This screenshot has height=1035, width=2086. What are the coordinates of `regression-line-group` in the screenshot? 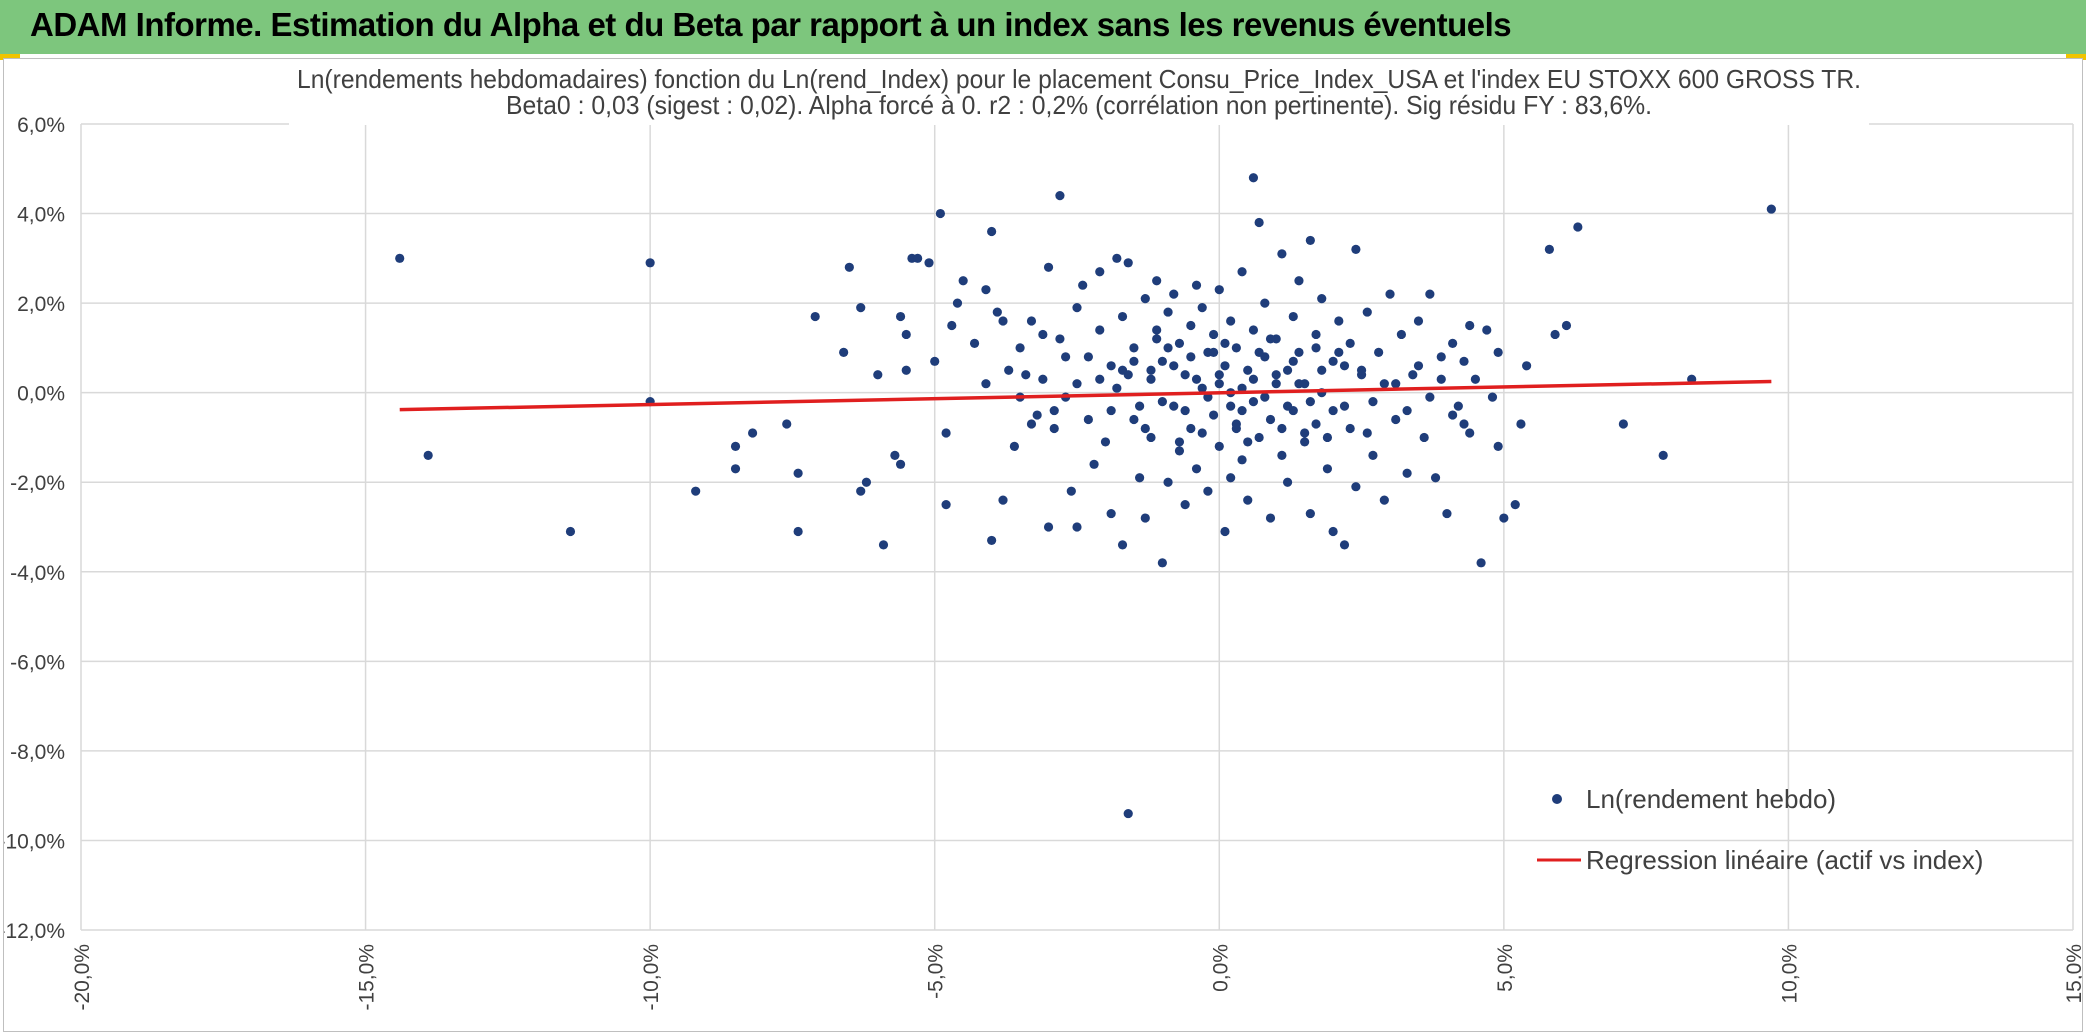 It's located at (1085, 395).